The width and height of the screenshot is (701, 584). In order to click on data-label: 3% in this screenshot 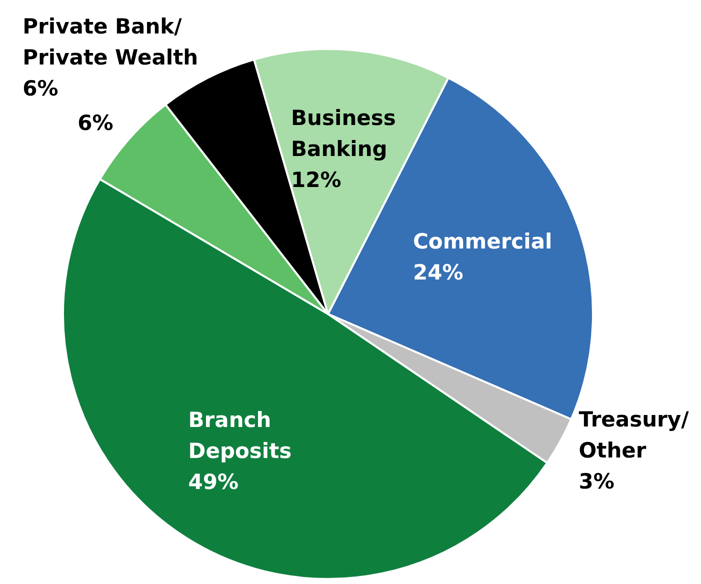, I will do `click(596, 481)`.